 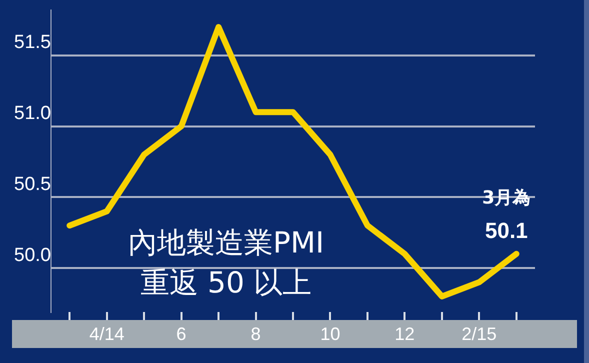 I want to click on x-tick-label: 8, so click(x=255, y=334).